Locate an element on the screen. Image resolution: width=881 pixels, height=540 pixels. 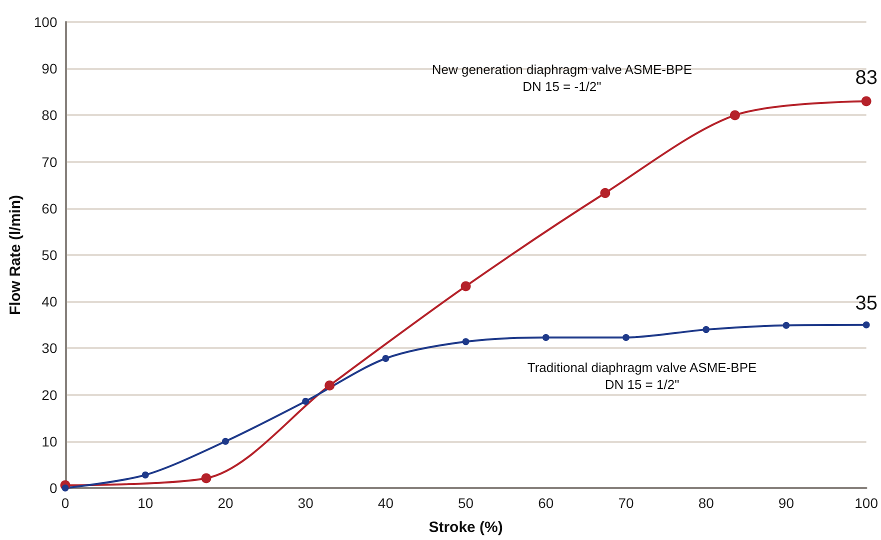
y-axis-title: Flow Rate (l/min) is located at coordinates (15, 254).